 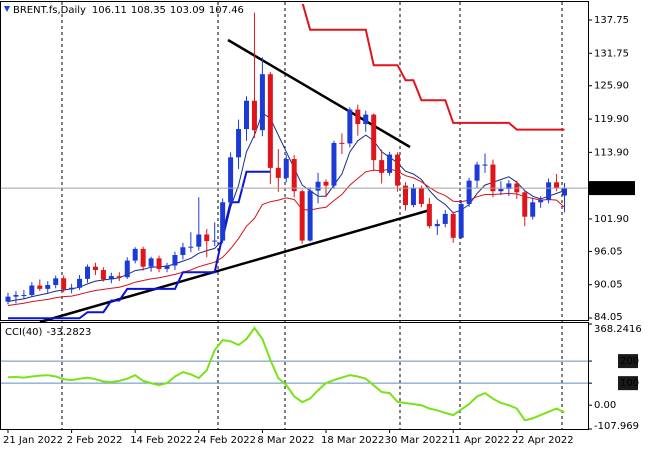 What do you see at coordinates (608, 317) in the screenshot?
I see `y-tick-label: 84.05` at bounding box center [608, 317].